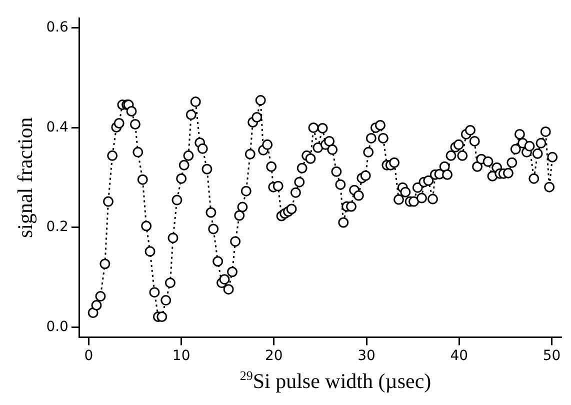 The image size is (571, 405). Describe the element at coordinates (25, 177) in the screenshot. I see `y-axis-title: signal fraction` at that location.